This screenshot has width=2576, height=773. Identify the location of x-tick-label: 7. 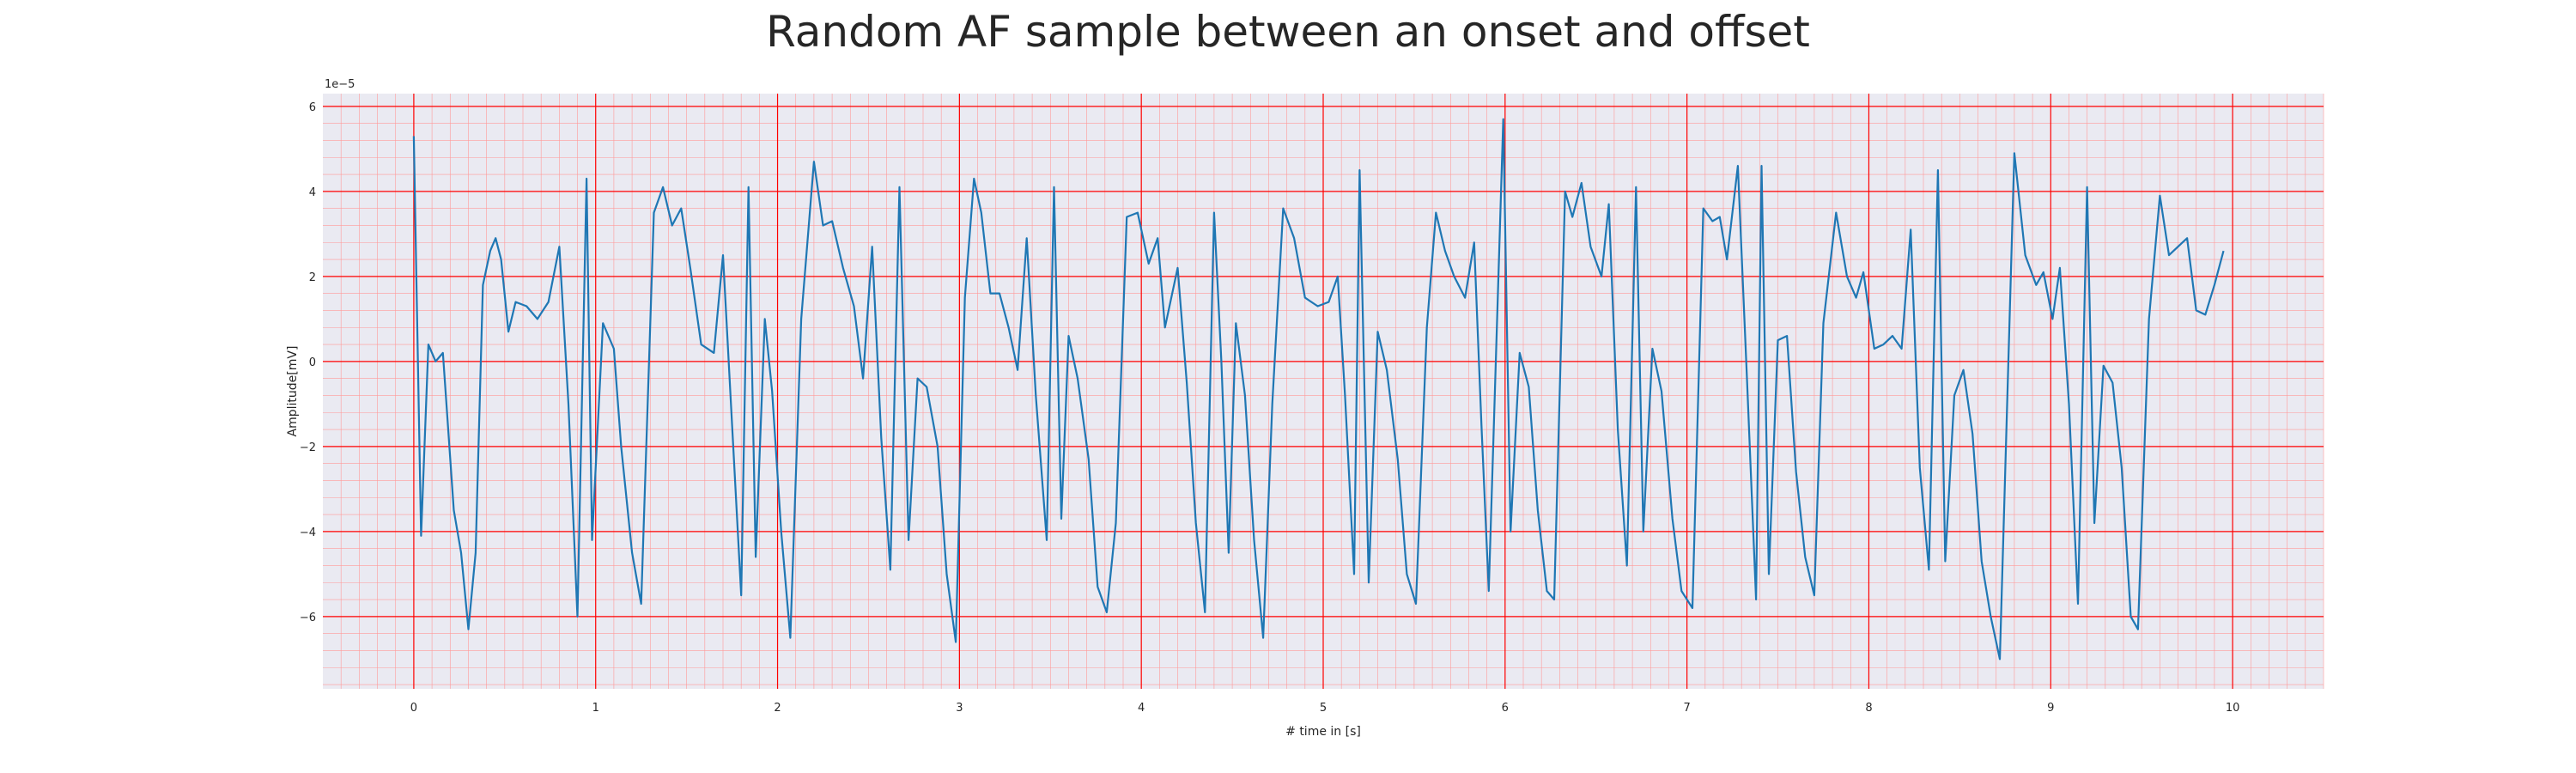
(1686, 708).